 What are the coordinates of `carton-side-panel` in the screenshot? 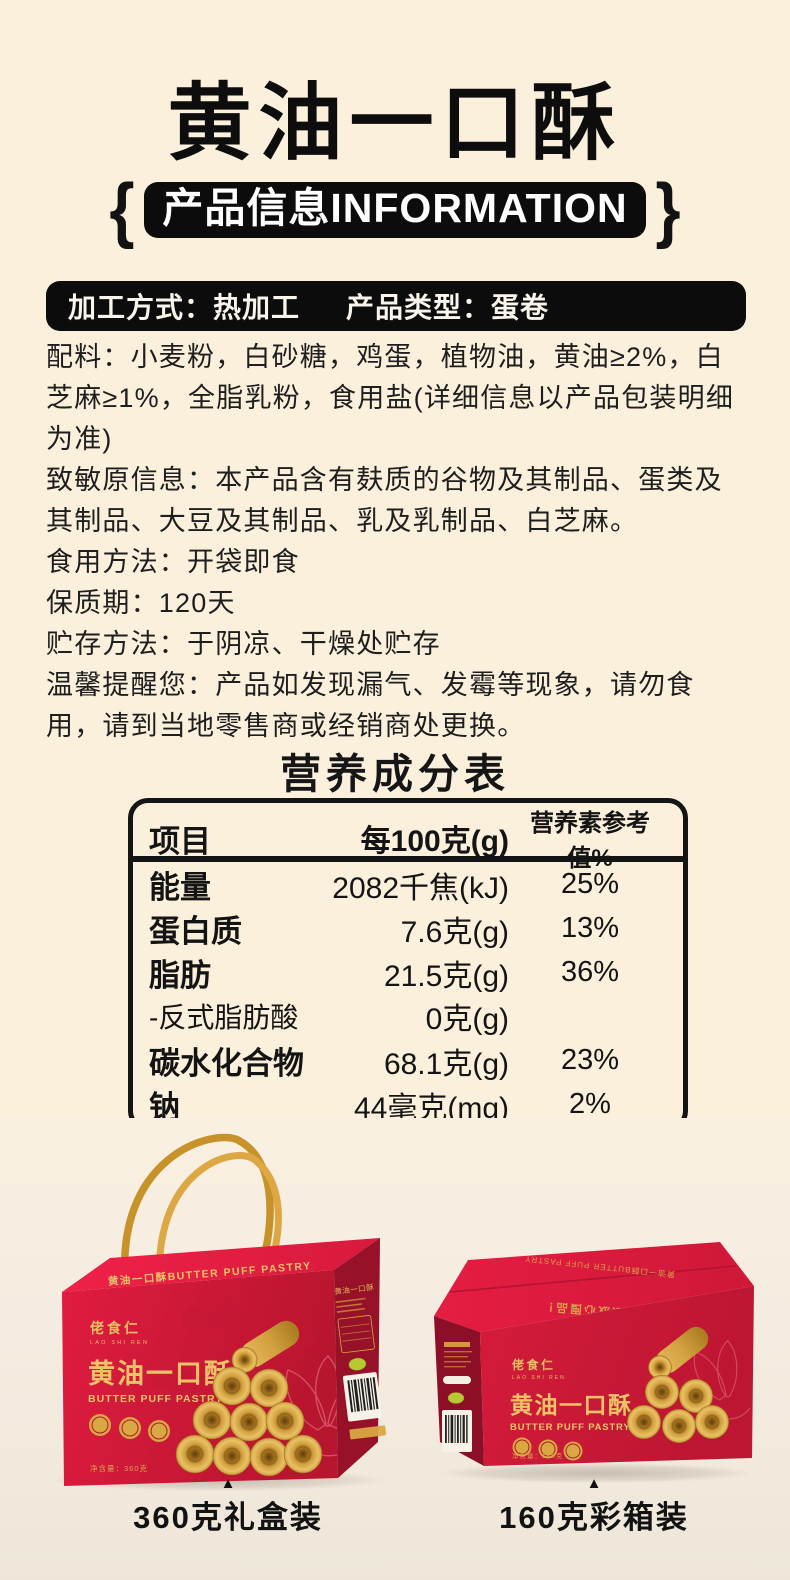 It's located at (457, 1397).